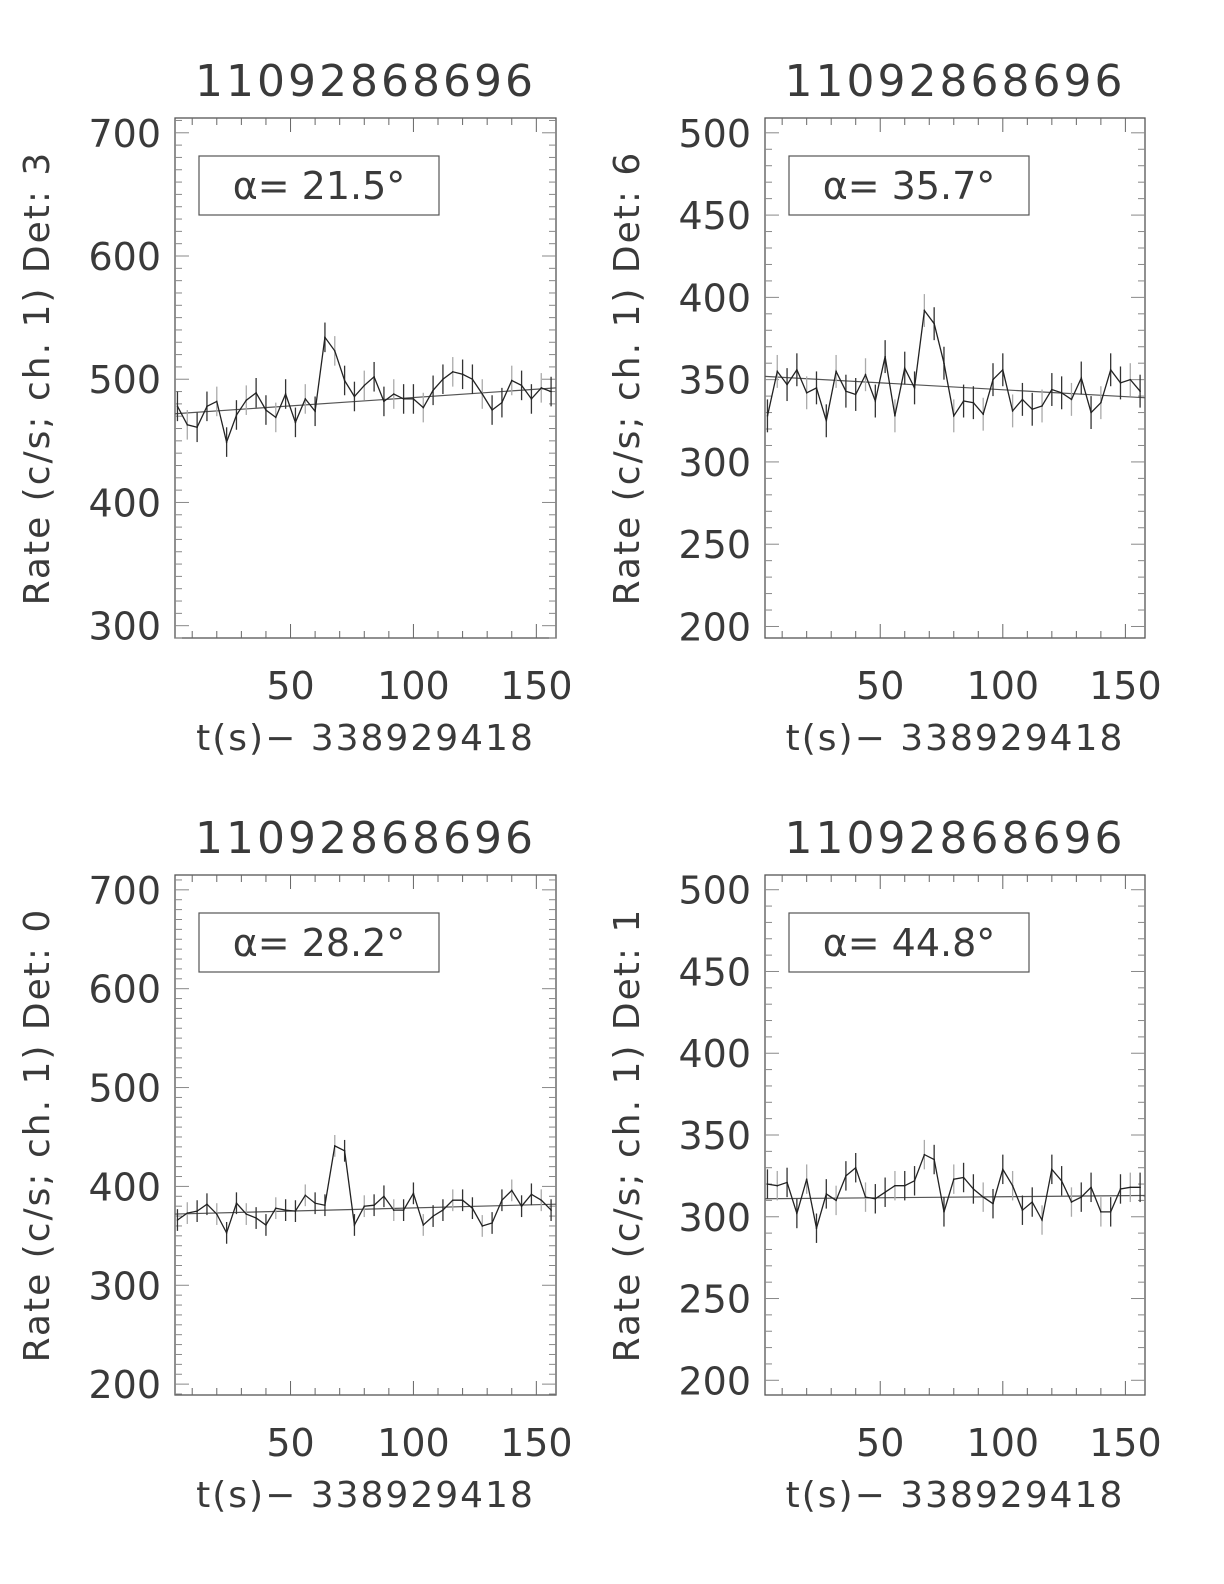 The width and height of the screenshot is (1224, 1584). I want to click on alpha-annotation: α= 28.2°, so click(319, 943).